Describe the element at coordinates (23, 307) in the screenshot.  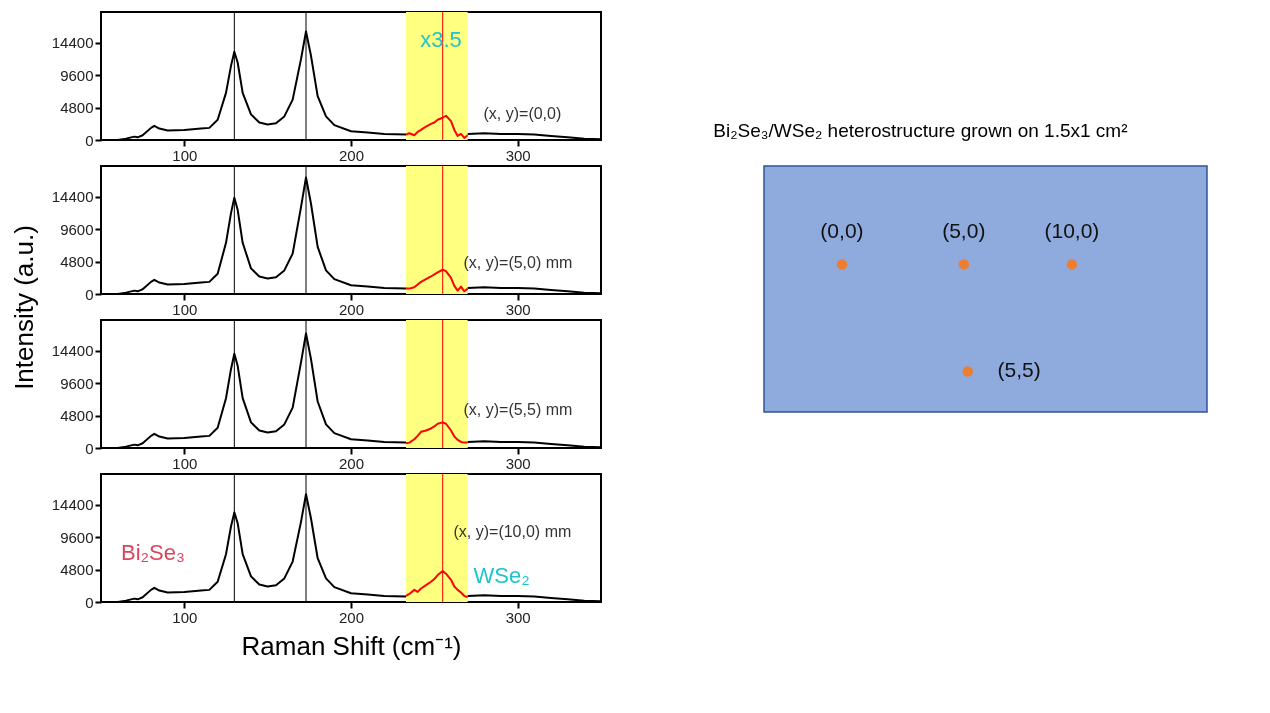
I see `y-axis-title: Intensity (a.u.)` at that location.